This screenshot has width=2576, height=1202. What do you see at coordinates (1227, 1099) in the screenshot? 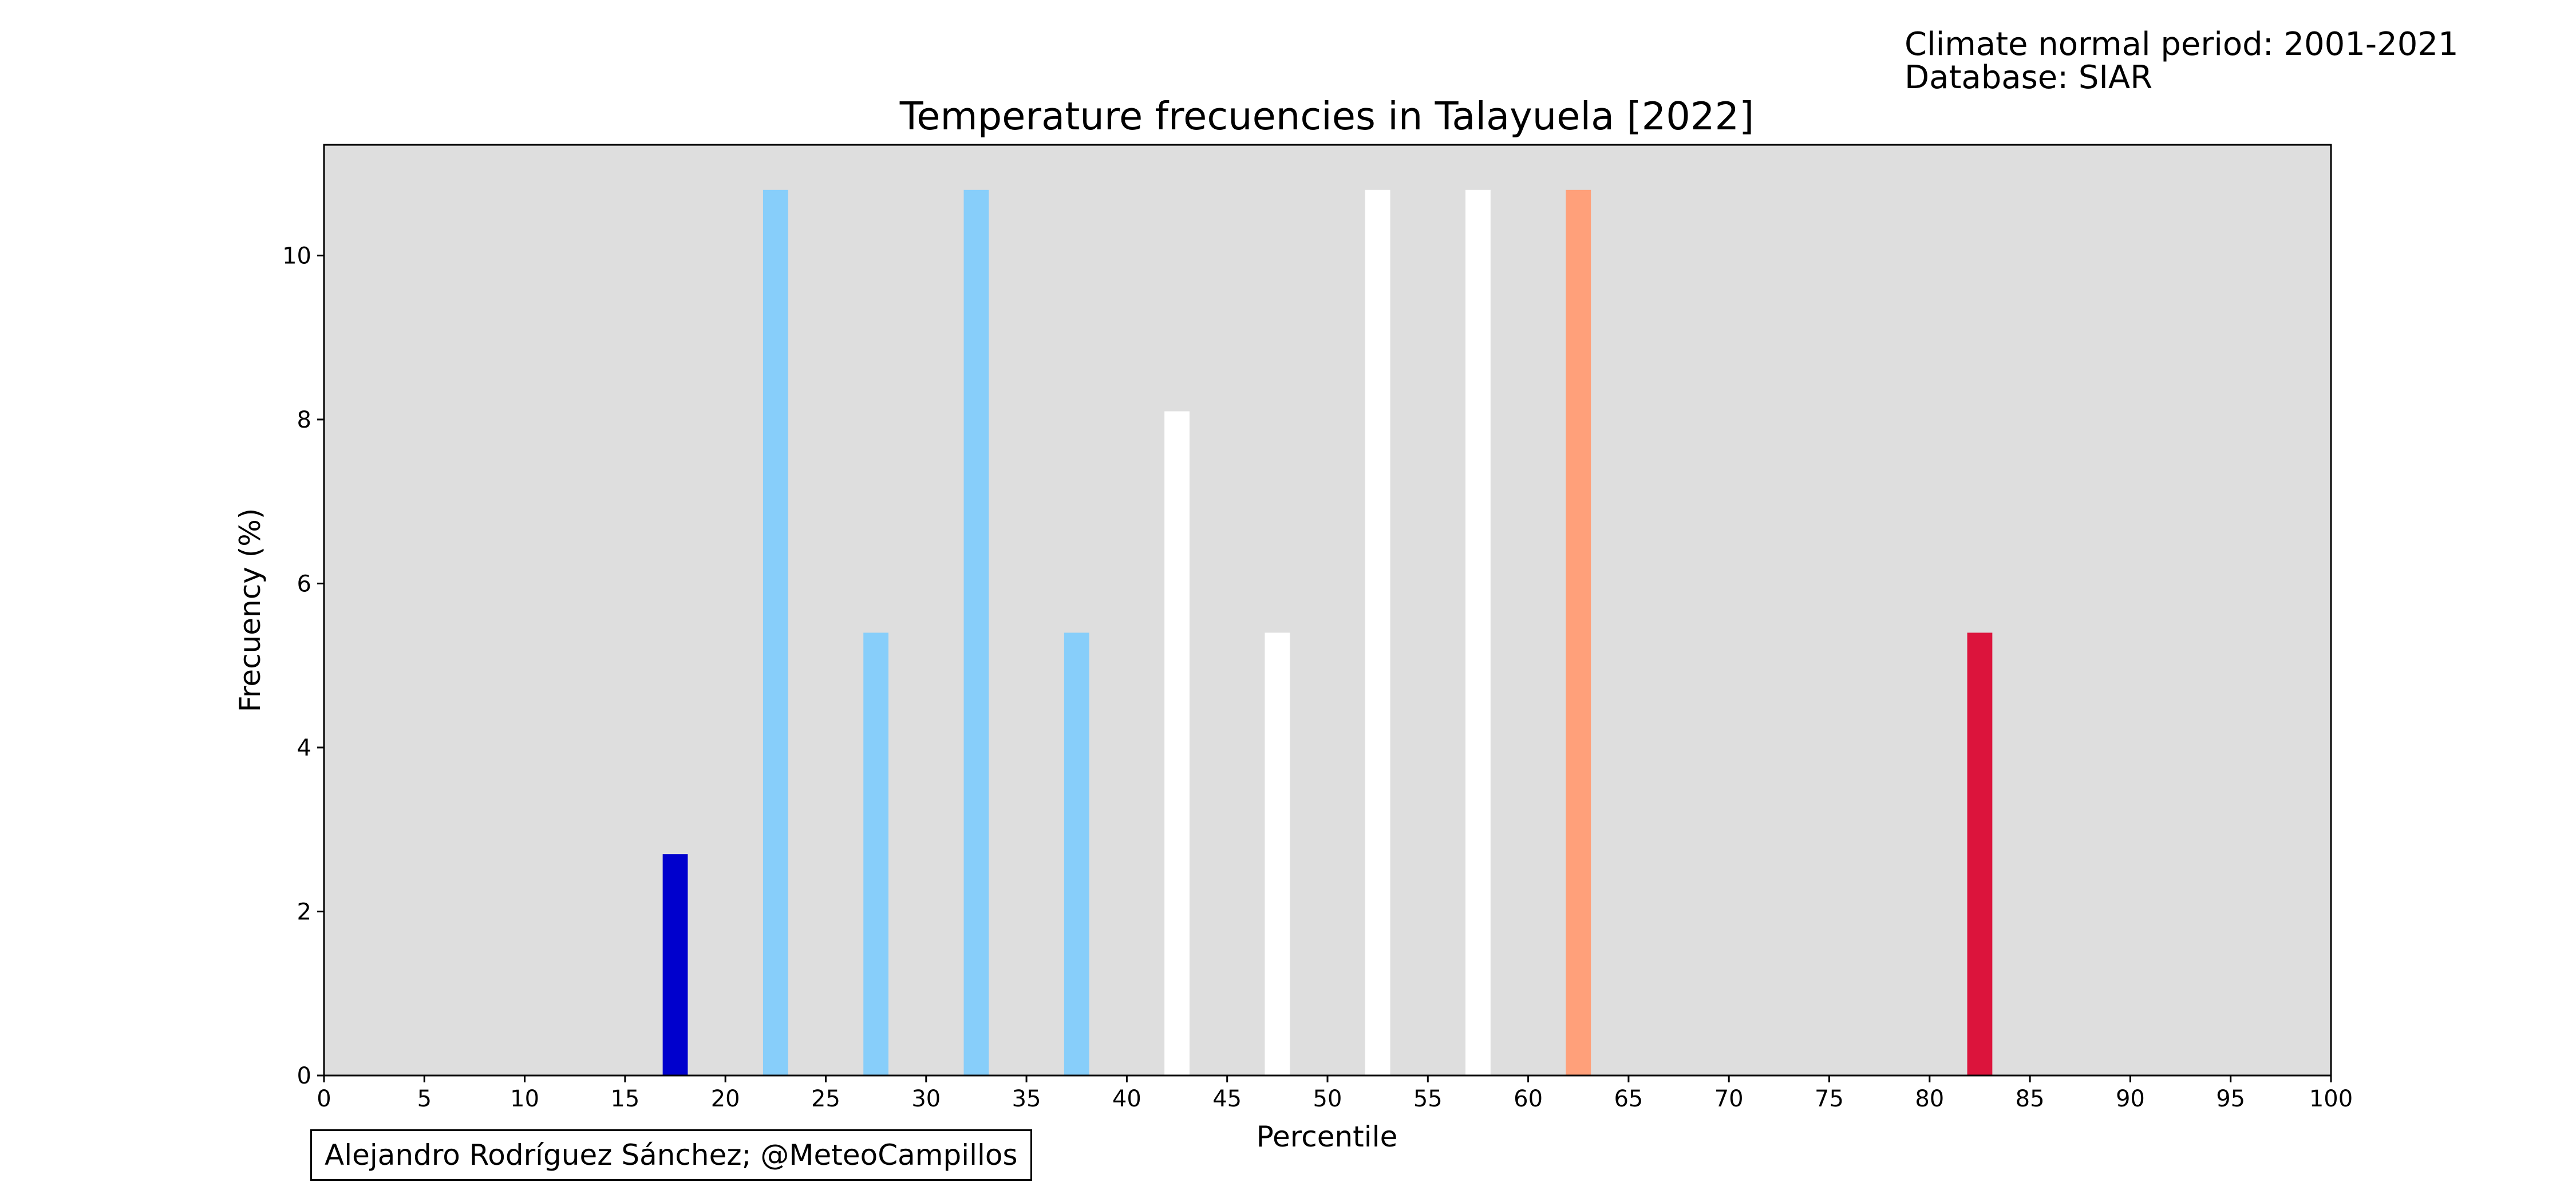
I see `x-tick-label: 45` at bounding box center [1227, 1099].